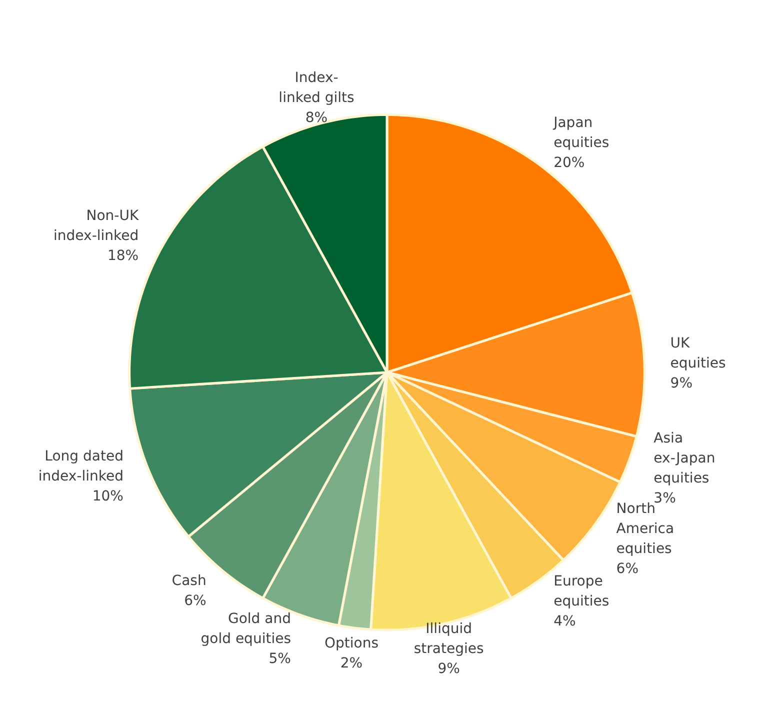 The height and width of the screenshot is (718, 773). Describe the element at coordinates (351, 644) in the screenshot. I see `slice-label: Options` at that location.